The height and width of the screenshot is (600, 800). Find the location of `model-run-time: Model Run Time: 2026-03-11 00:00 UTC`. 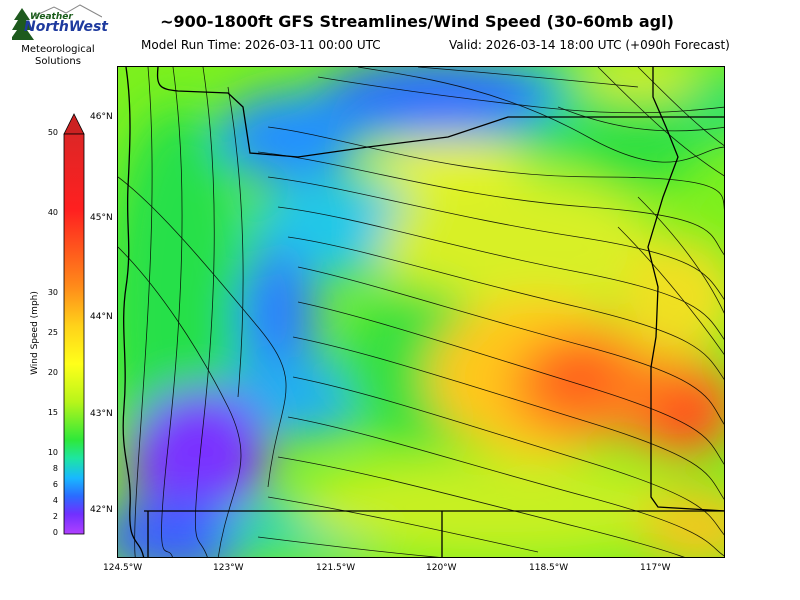

model-run-time: Model Run Time: 2026-03-11 00:00 UTC is located at coordinates (261, 45).